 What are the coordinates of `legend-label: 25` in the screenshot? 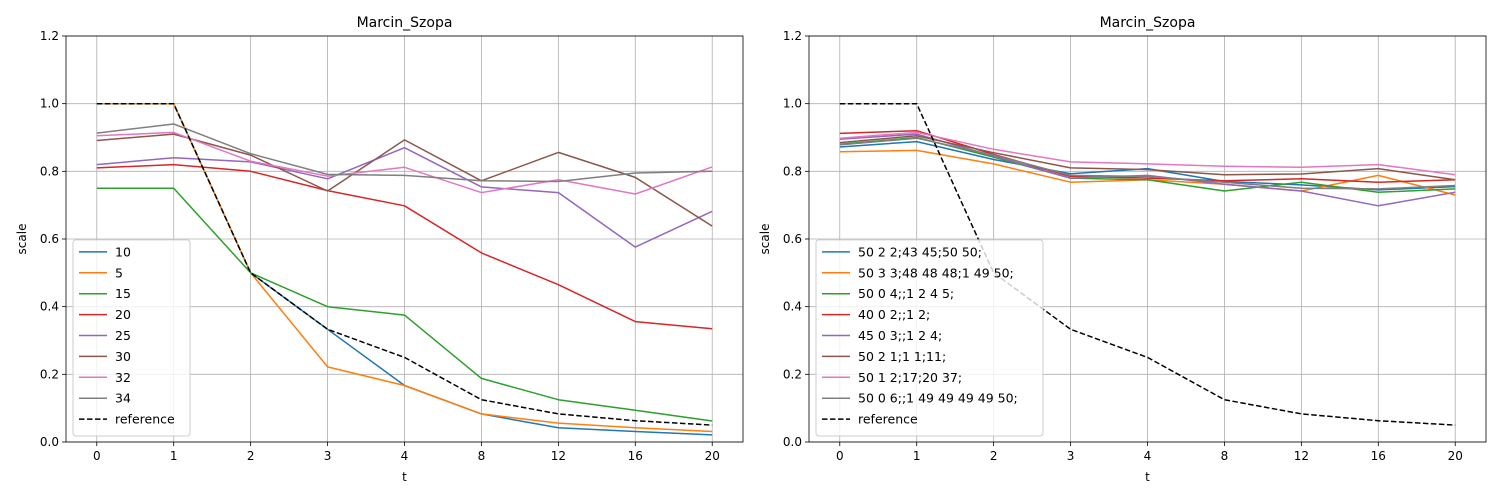 It's located at (123, 335).